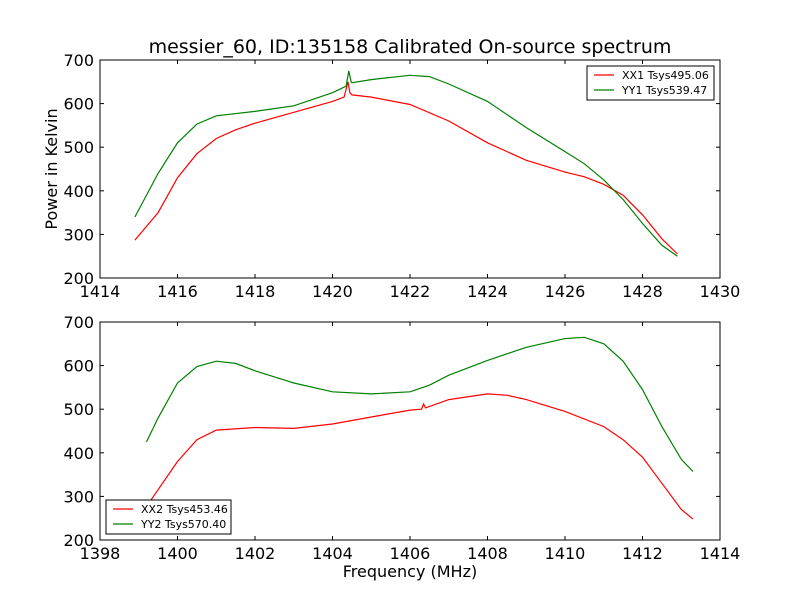 This screenshot has width=800, height=604. I want to click on x-tick-label: 1424, so click(487, 291).